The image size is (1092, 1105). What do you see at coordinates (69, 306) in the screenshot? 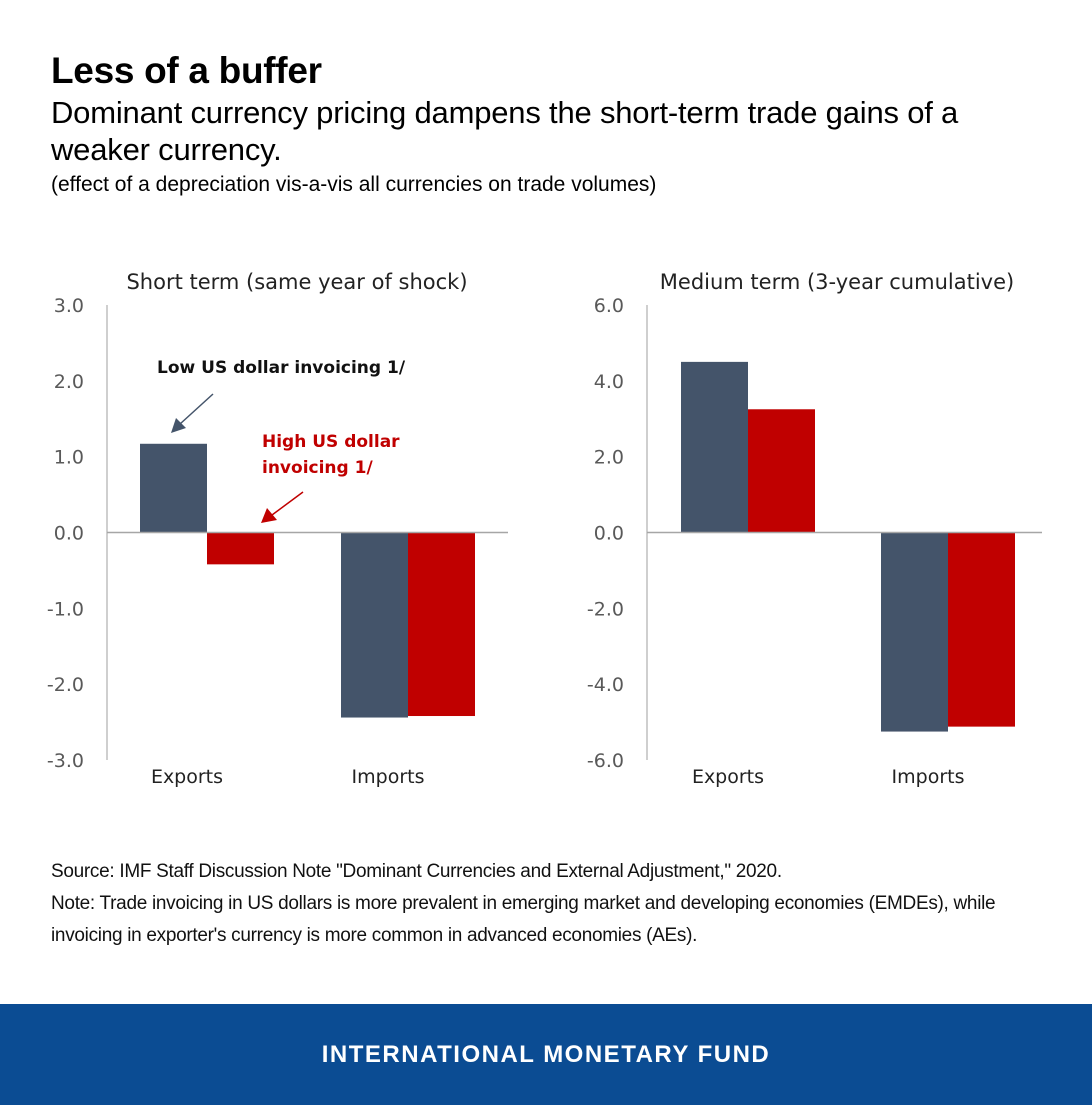
I see `y-tick-label: 3.0` at bounding box center [69, 306].